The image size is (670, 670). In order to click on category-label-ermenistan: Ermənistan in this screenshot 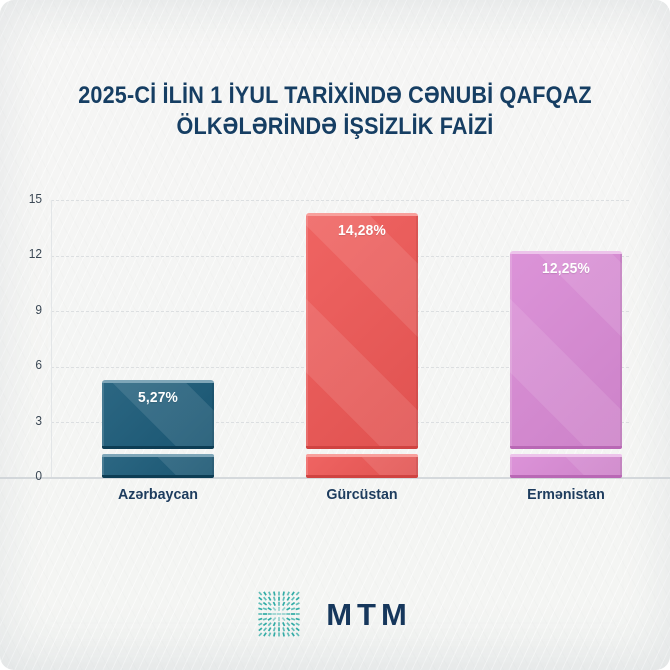, I will do `click(566, 494)`.